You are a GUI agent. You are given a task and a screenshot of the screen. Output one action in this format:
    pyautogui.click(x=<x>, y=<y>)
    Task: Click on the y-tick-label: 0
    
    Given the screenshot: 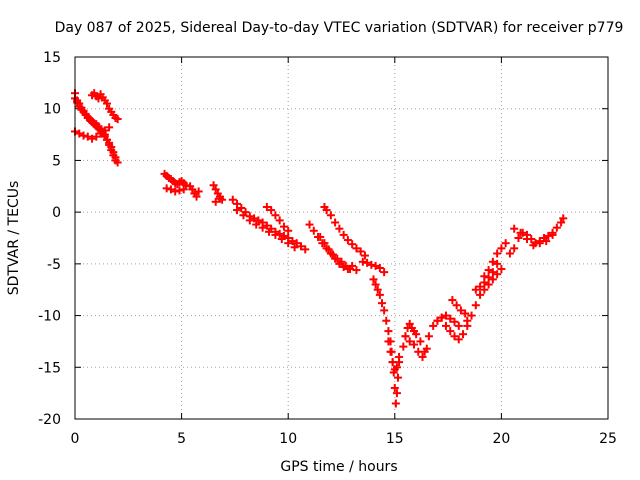 What is the action you would take?
    pyautogui.click(x=56, y=213)
    